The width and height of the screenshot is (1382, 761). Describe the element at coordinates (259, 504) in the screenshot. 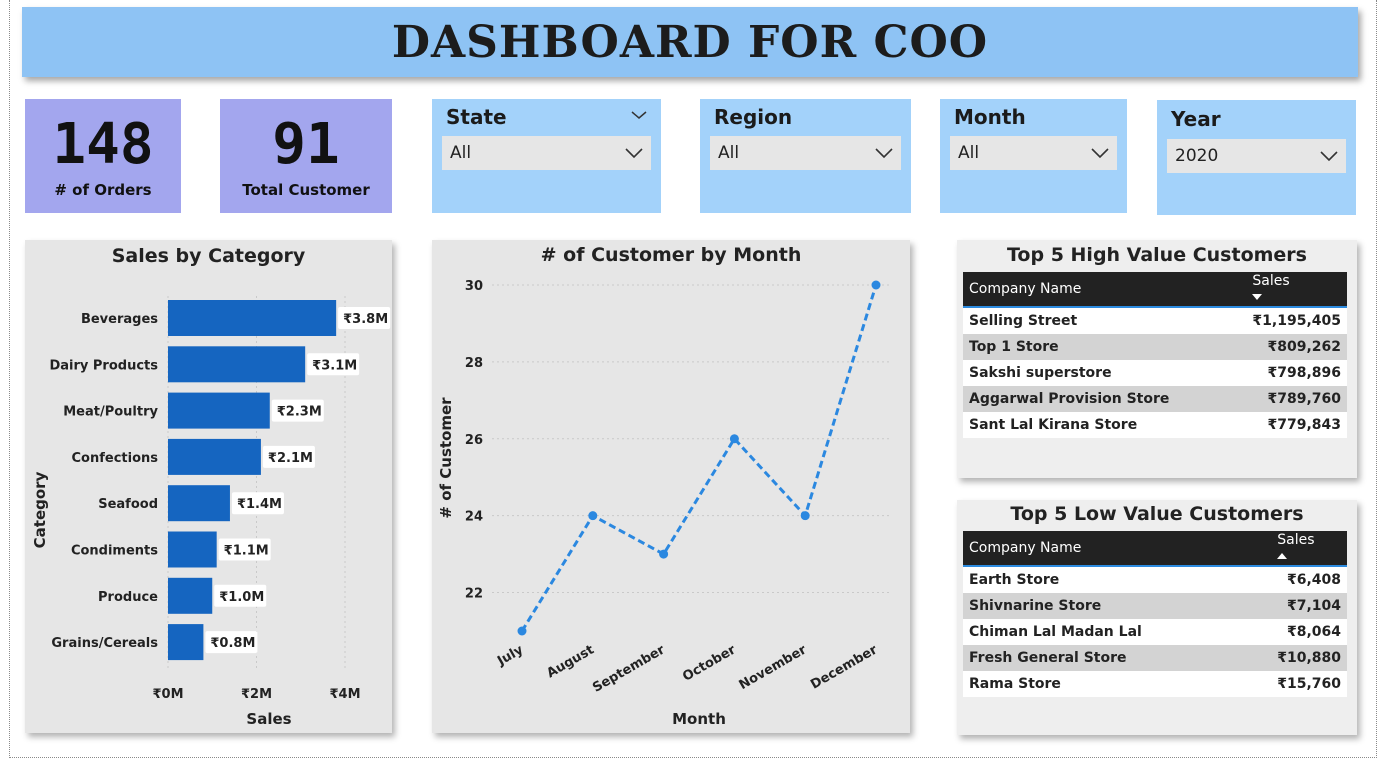

I see `data-label: ₹1.4M` at that location.